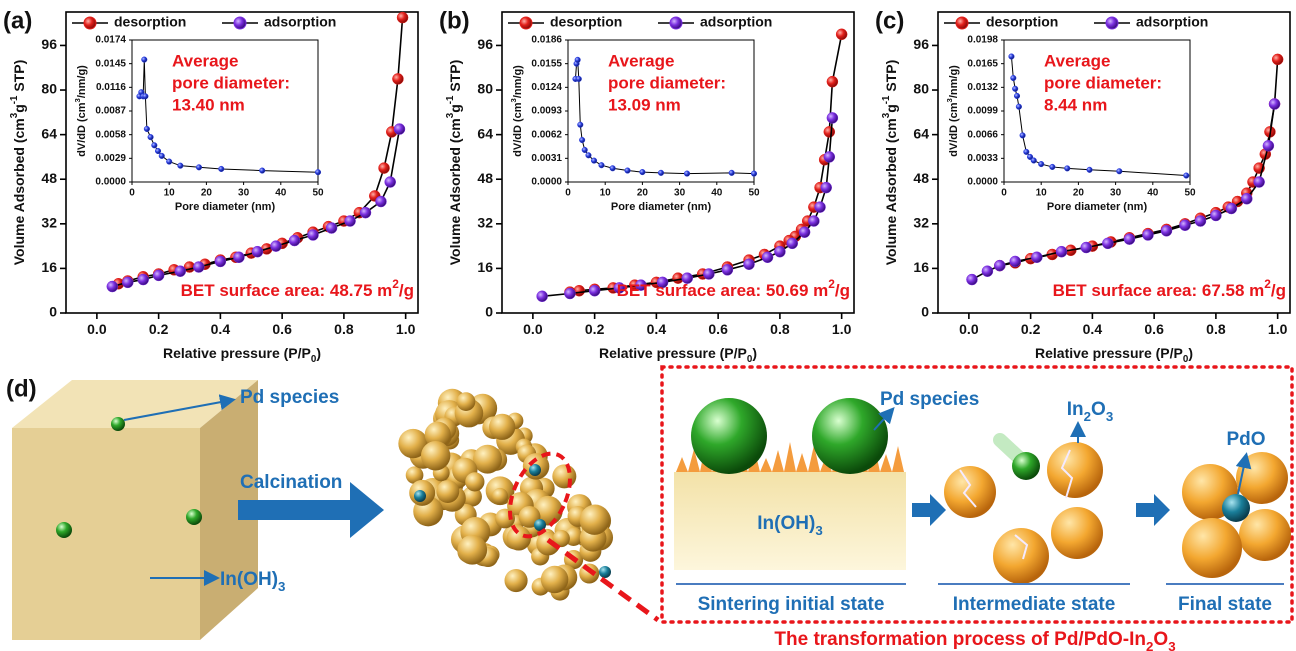 This screenshot has width=1296, height=651. I want to click on y-tick-label: 32, so click(49, 223).